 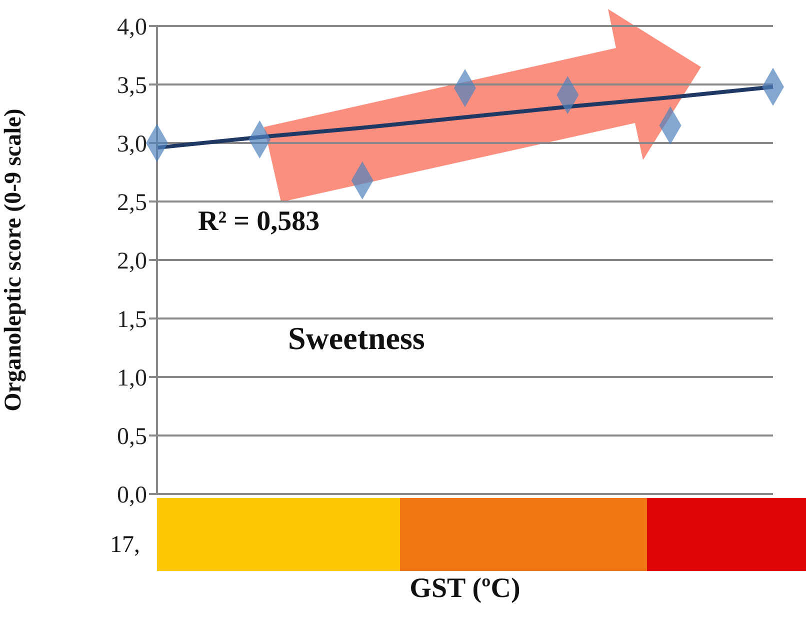 What do you see at coordinates (132, 203) in the screenshot?
I see `y-tick-label: 2,5` at bounding box center [132, 203].